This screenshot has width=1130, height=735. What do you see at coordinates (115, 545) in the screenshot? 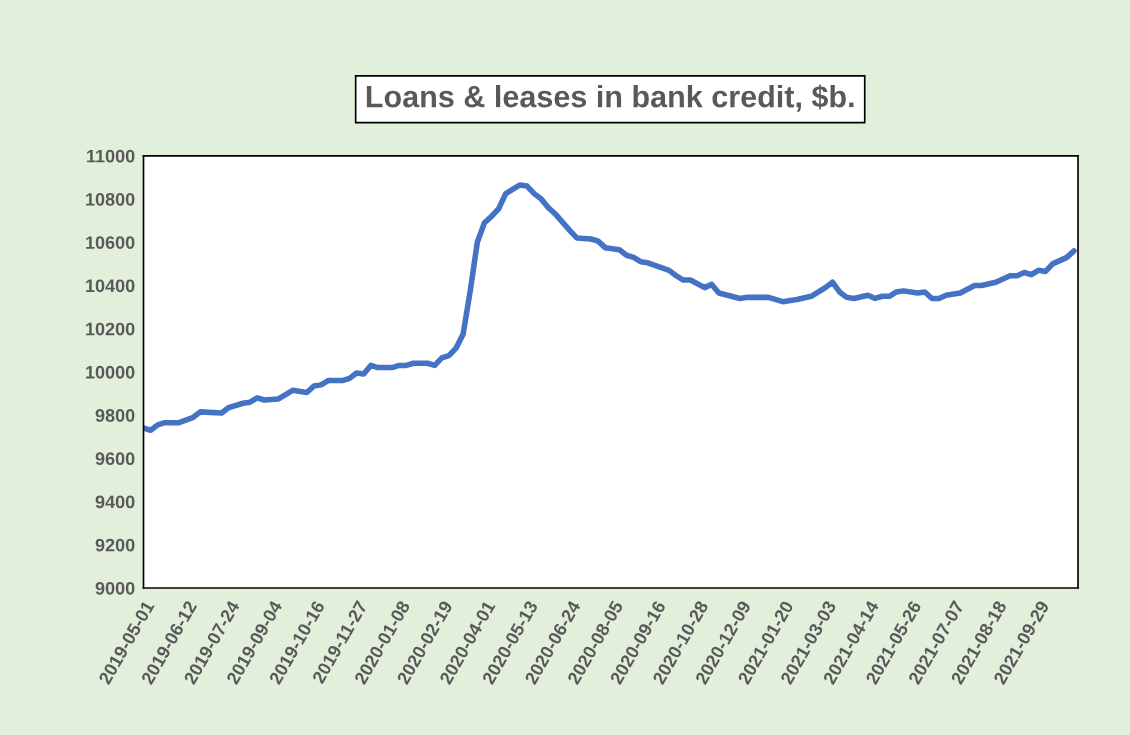
I see `y-tick-label: 9200` at bounding box center [115, 545].